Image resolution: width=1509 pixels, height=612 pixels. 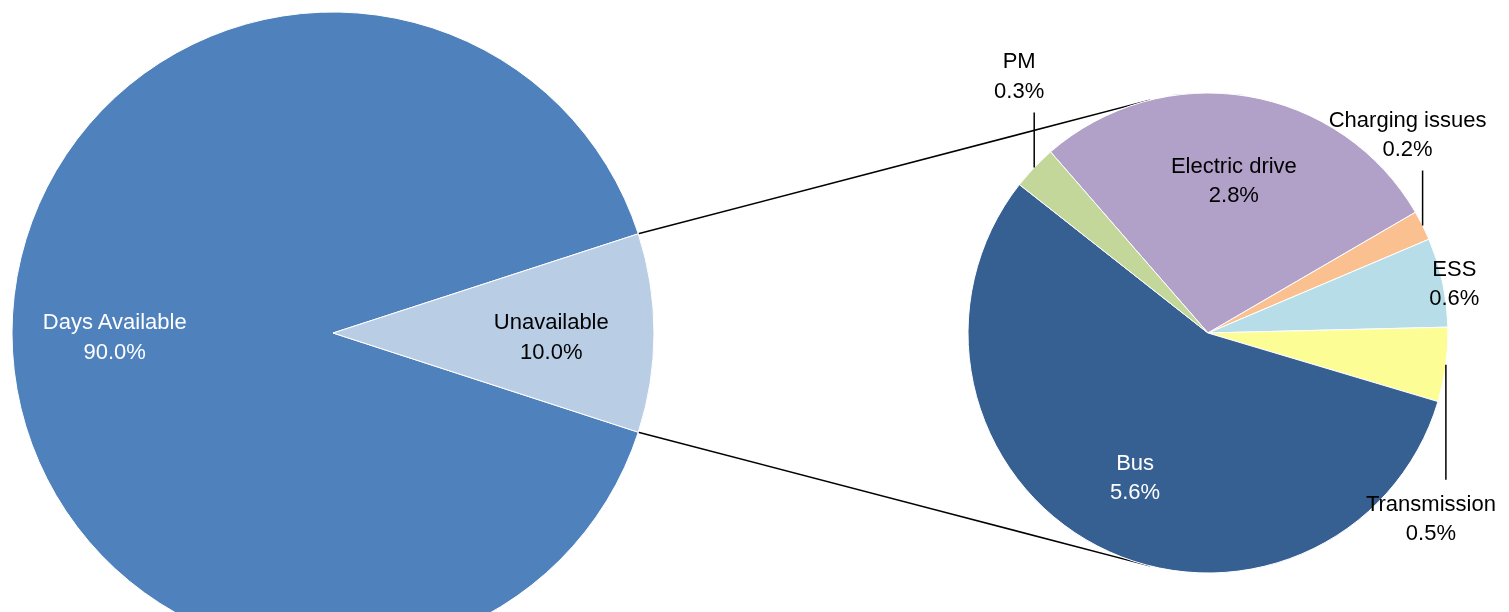 What do you see at coordinates (114, 321) in the screenshot?
I see `slice-label: Days Available` at bounding box center [114, 321].